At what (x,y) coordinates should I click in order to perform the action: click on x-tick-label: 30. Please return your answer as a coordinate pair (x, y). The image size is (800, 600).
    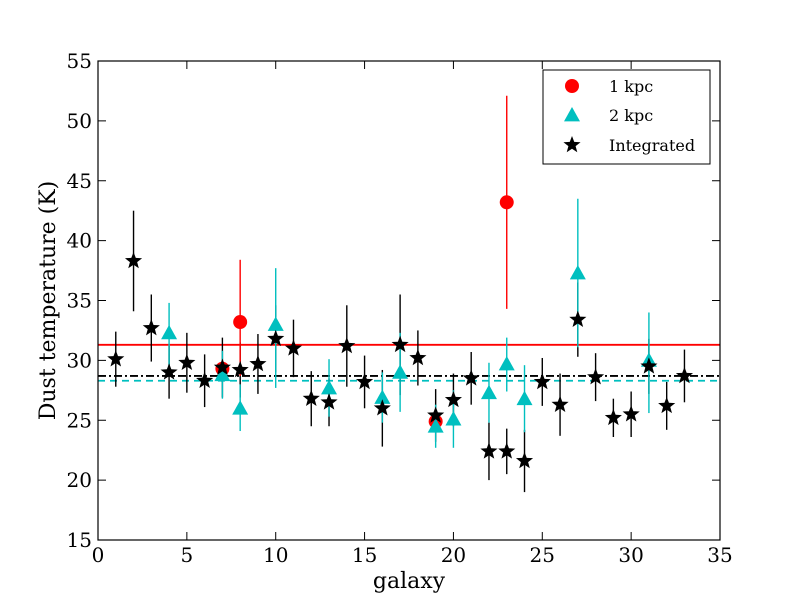
    Looking at the image, I should click on (630, 555).